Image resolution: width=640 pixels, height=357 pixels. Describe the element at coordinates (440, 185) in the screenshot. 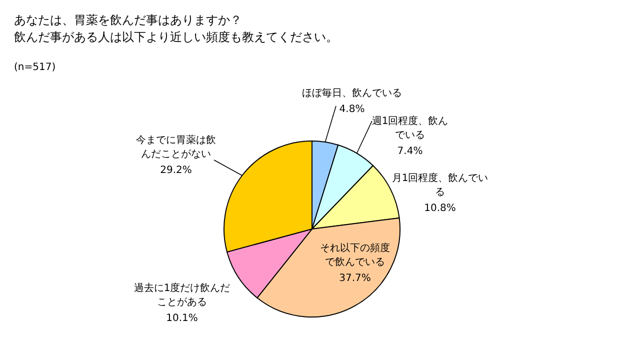

I see `slice-label: 月1回程度、飲んでいる` at that location.